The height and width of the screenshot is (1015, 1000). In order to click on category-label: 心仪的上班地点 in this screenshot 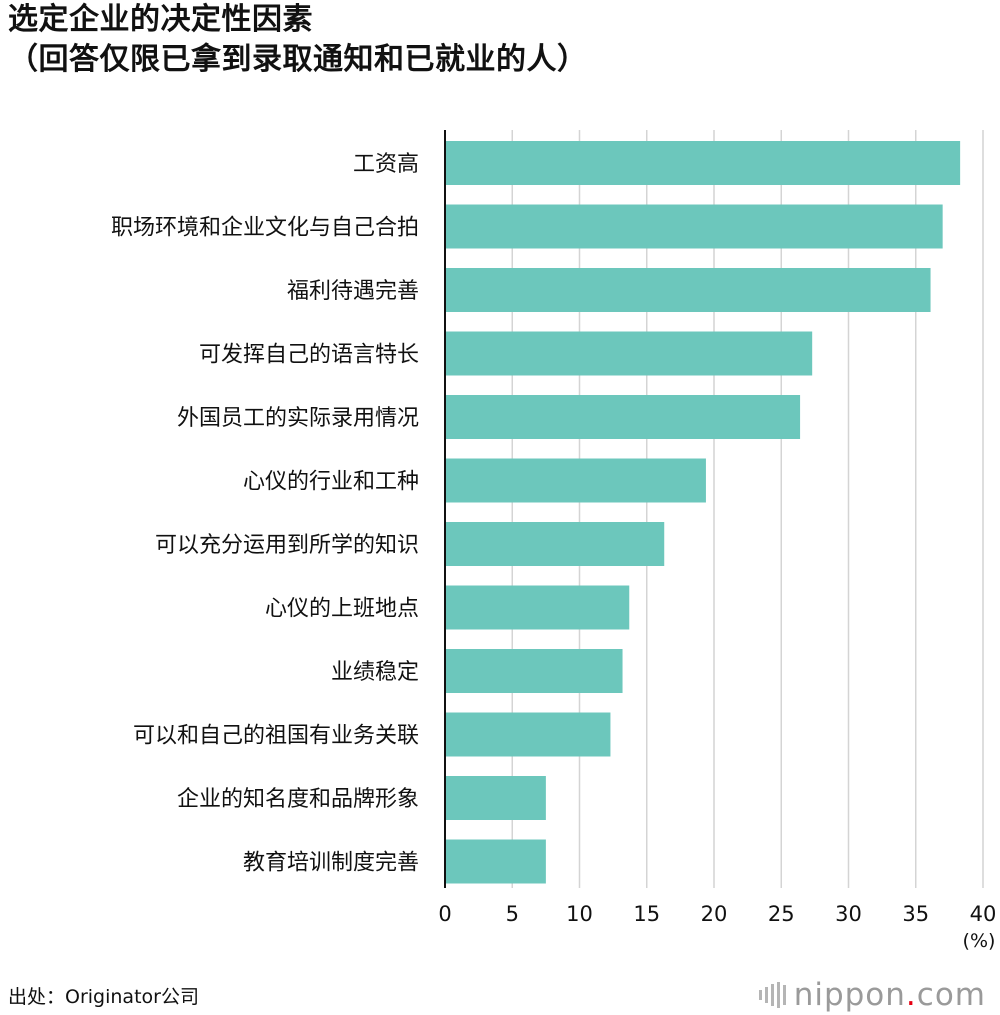, I will do `click(342, 609)`.